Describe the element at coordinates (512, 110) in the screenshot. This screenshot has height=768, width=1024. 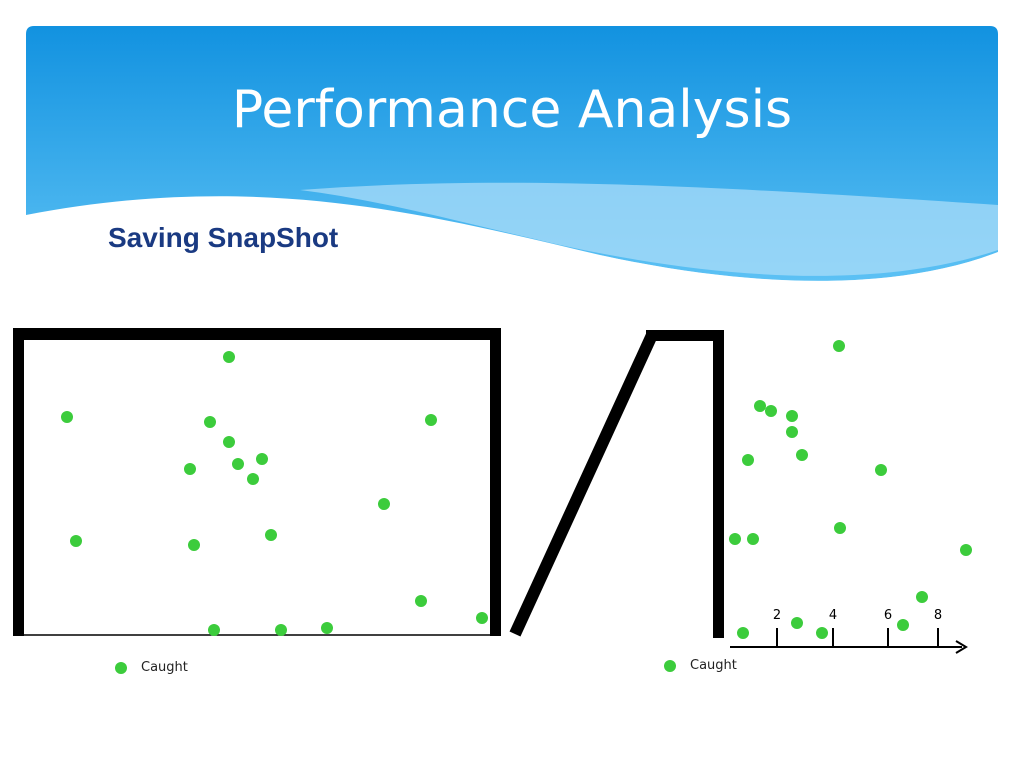
I see `slide-title: Performance Analysis` at that location.